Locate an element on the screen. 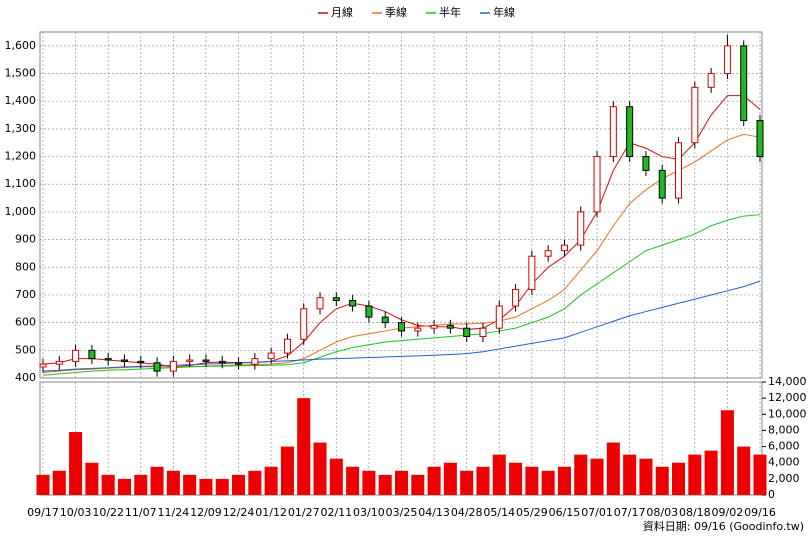  x-tick-label: 12/24 is located at coordinates (239, 512).